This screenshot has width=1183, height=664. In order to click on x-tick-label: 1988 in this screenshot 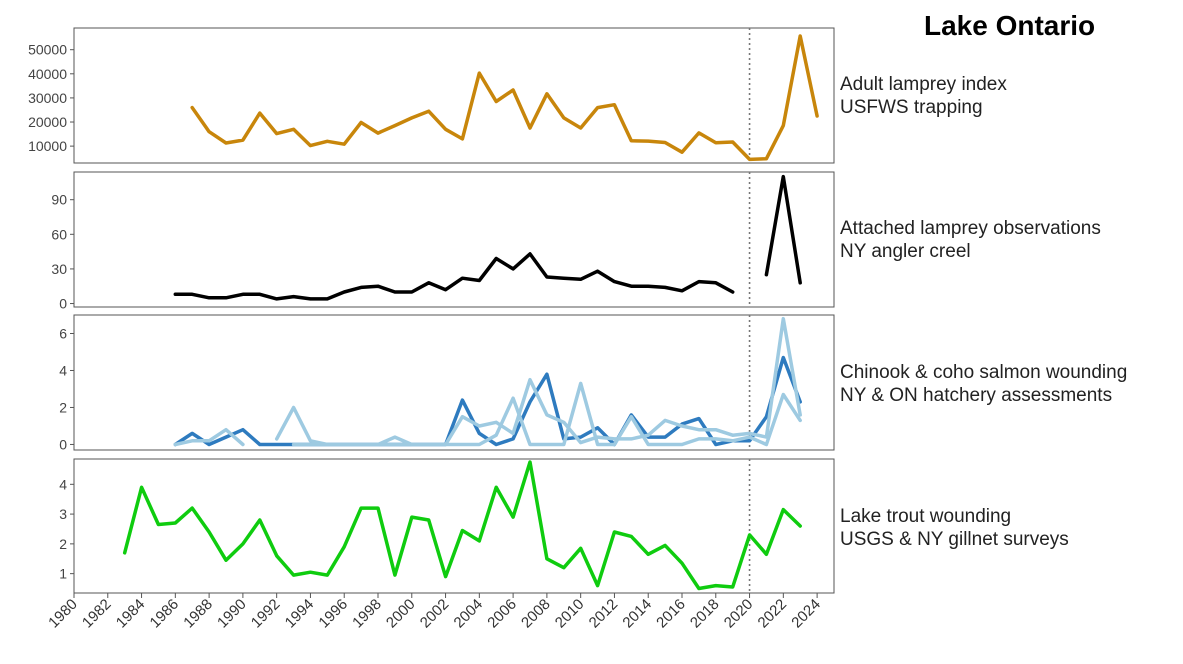, I will do `click(198, 614)`.